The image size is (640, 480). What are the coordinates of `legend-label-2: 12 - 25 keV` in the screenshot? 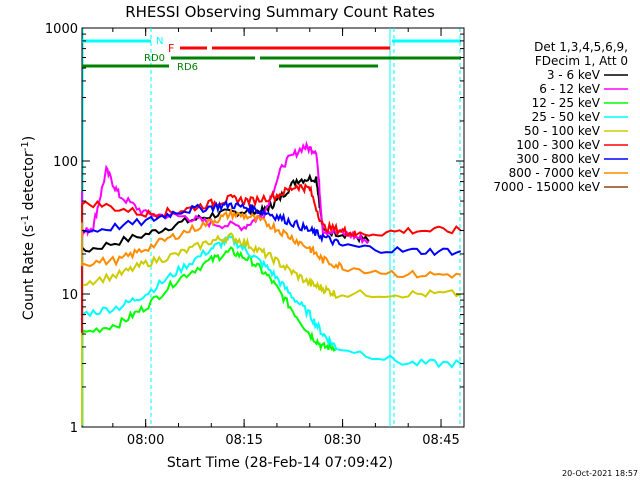 It's located at (566, 103).